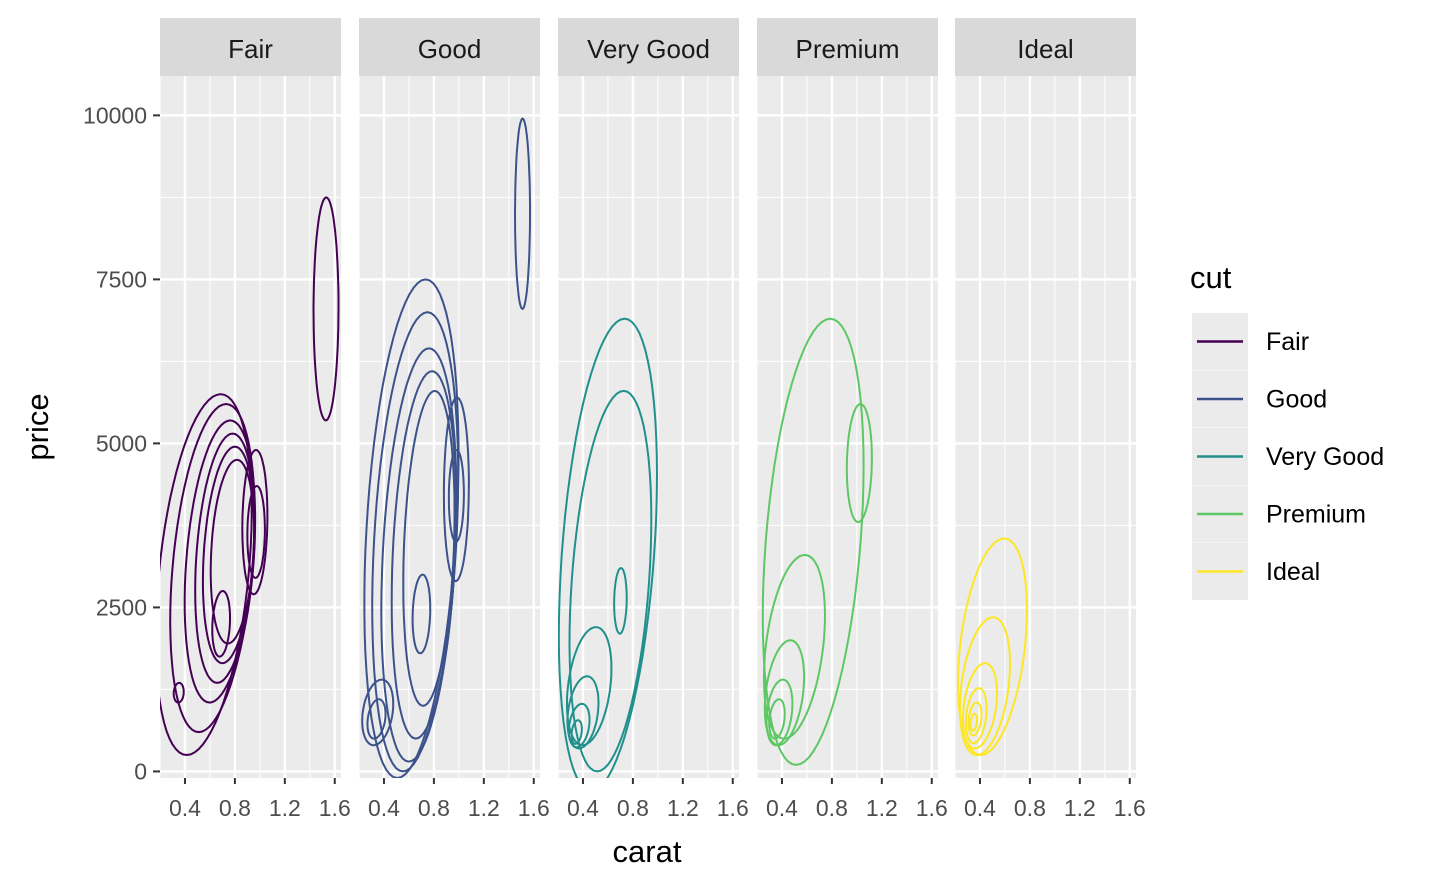 The image size is (1440, 889). What do you see at coordinates (1293, 572) in the screenshot?
I see `legend-item-label: Ideal` at bounding box center [1293, 572].